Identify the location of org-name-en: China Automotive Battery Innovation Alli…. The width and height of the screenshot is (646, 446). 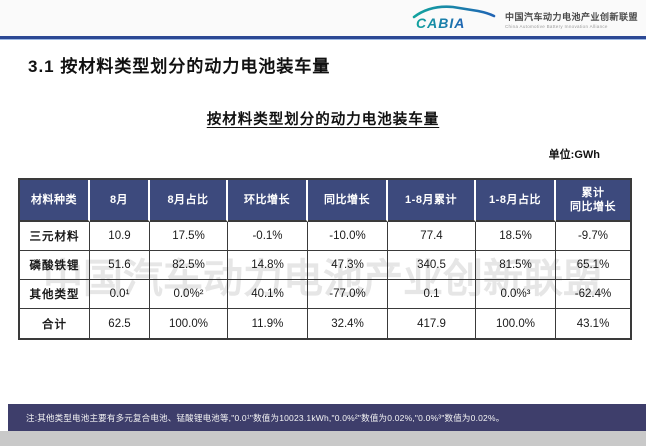
(556, 26).